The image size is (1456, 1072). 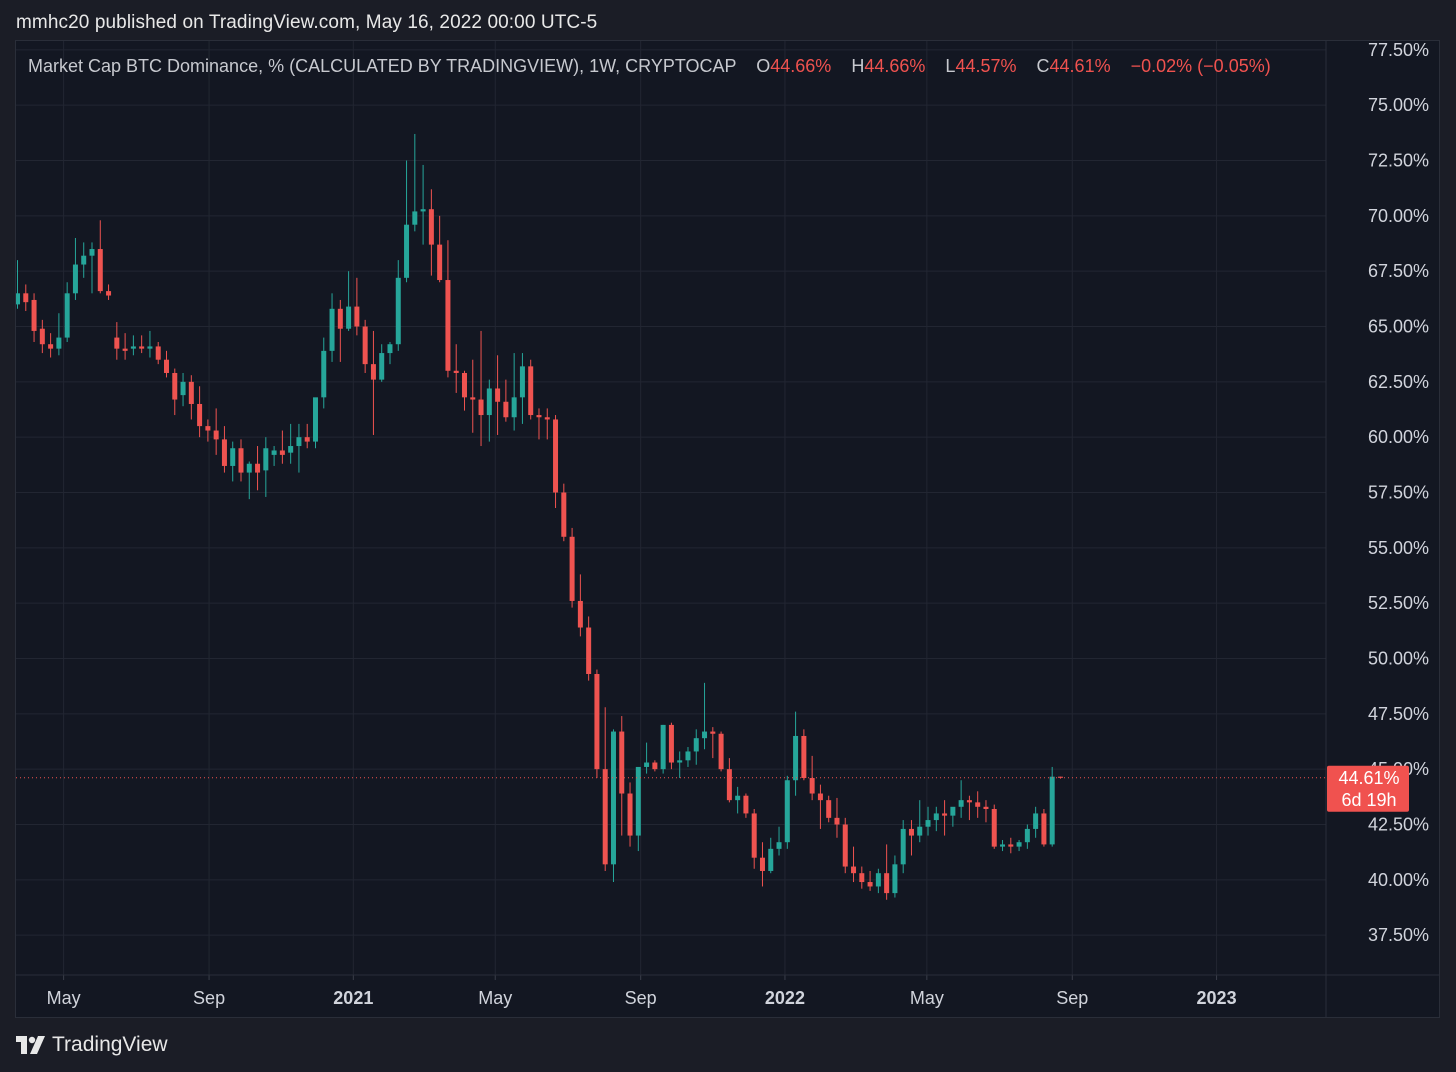 I want to click on x-tick-label: 2023, so click(x=1217, y=998).